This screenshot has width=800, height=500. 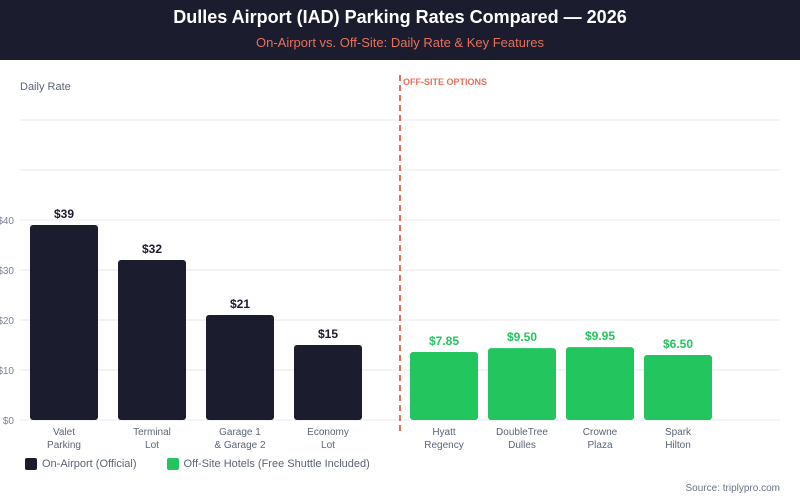 What do you see at coordinates (7, 321) in the screenshot?
I see `y-tick-label: $20` at bounding box center [7, 321].